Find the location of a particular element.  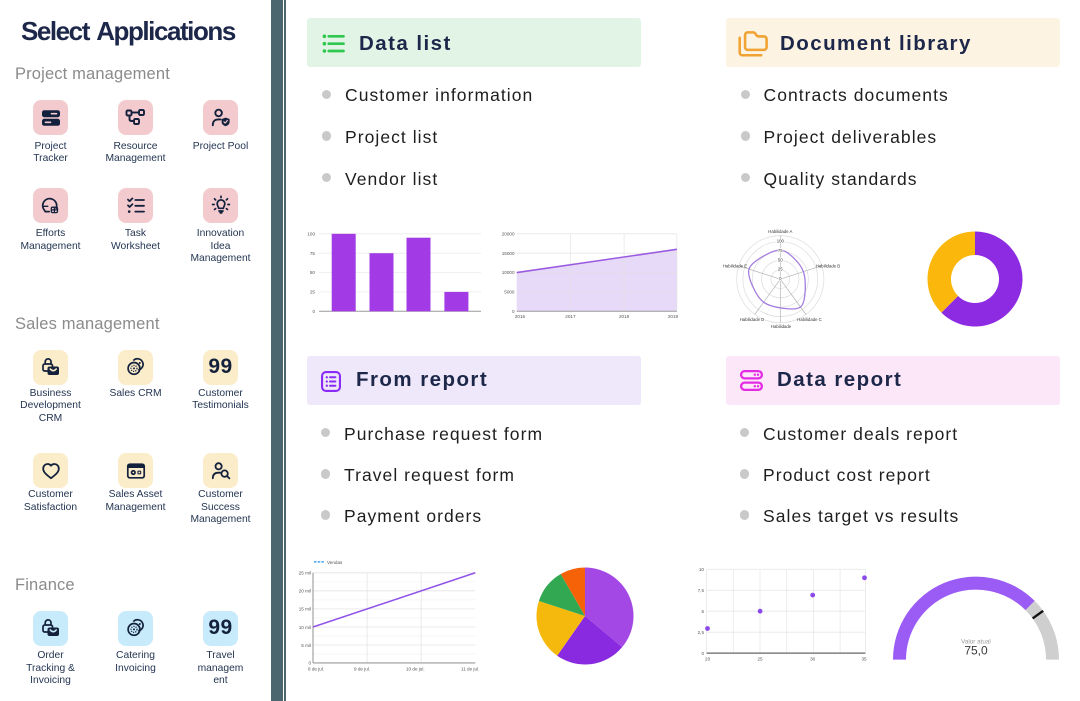

svg-text: Habilidade is located at coordinates (781, 326).